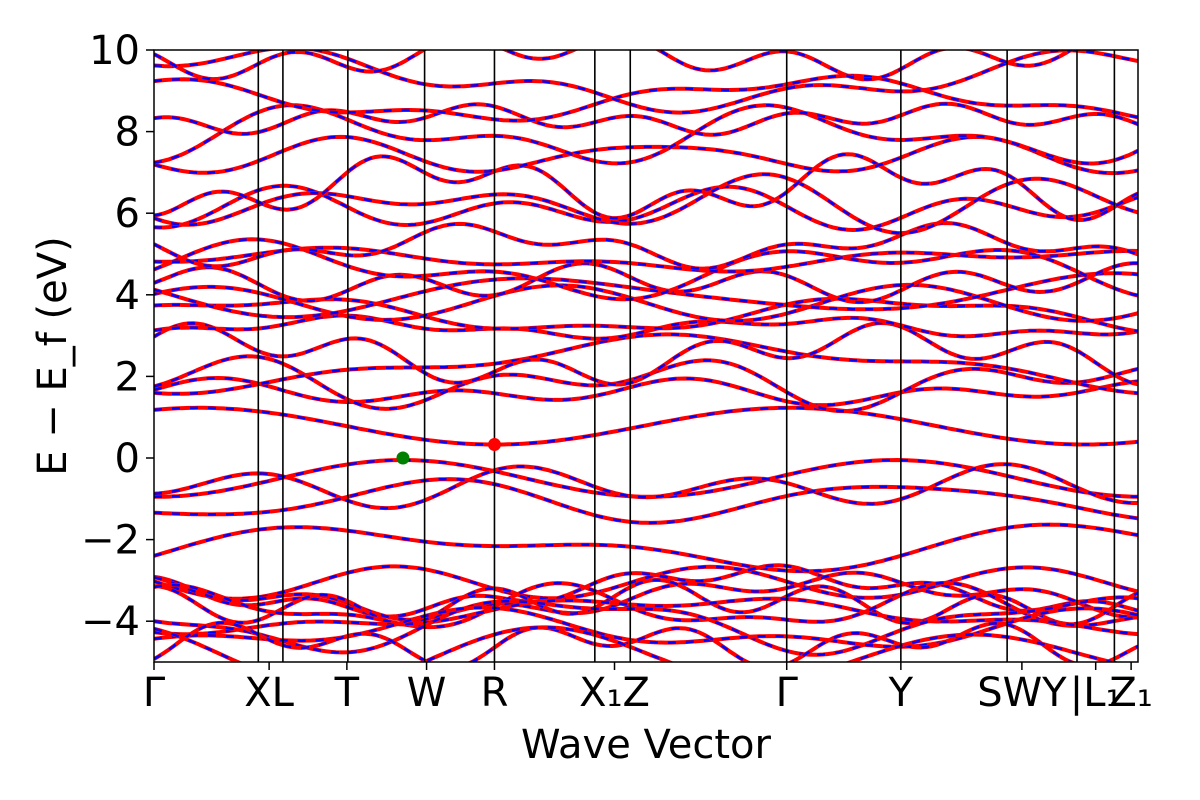 This screenshot has width=1200, height=800. I want to click on extrema-markers, so click(448, 451).